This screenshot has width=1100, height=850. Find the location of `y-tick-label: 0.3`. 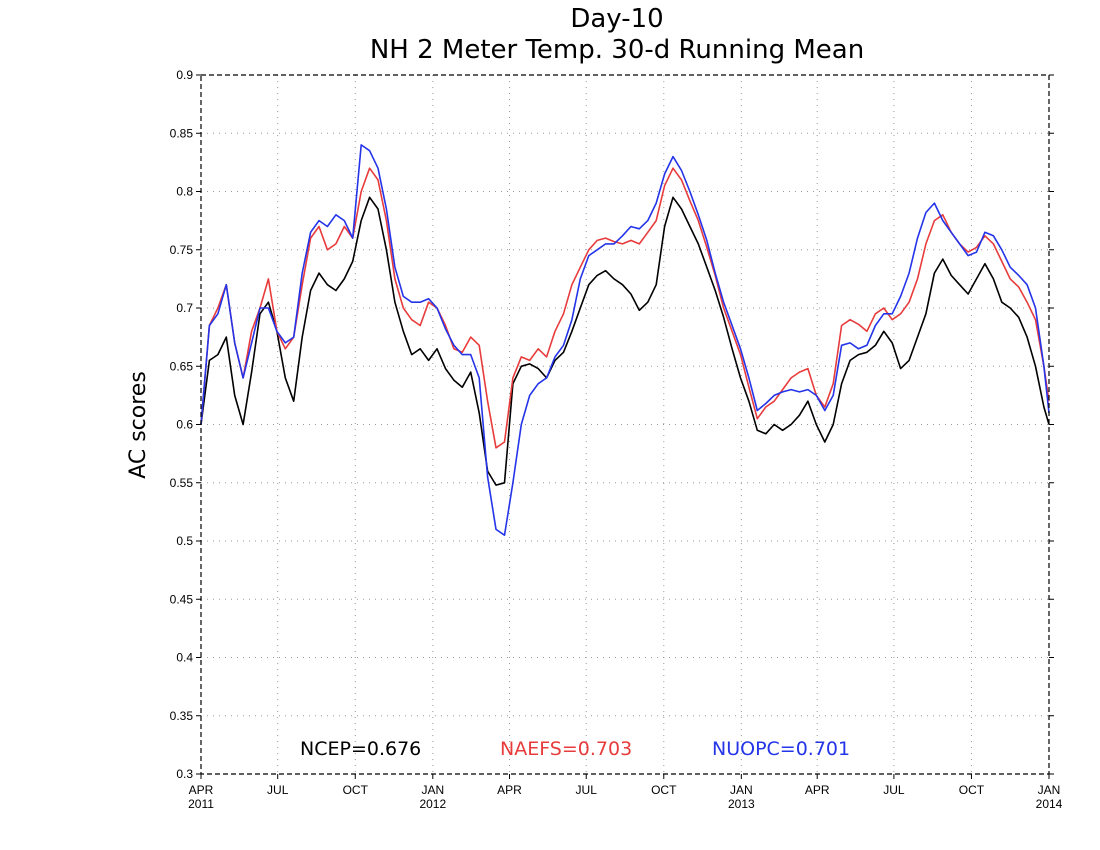

y-tick-label: 0.3 is located at coordinates (184, 774).